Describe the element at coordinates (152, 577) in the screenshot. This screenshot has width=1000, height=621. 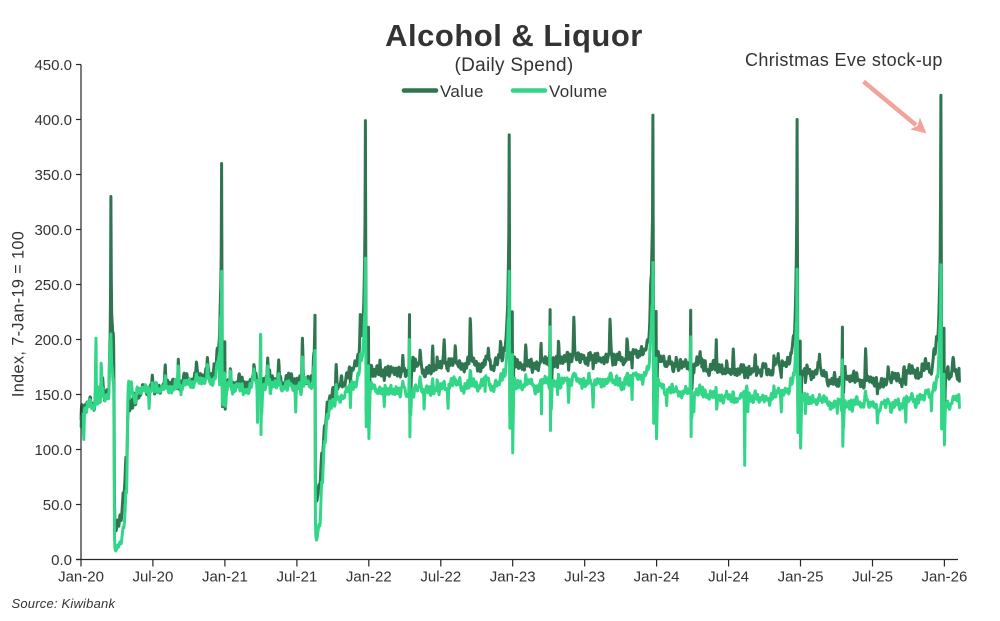
I see `svg-text: Jul-20` at that location.